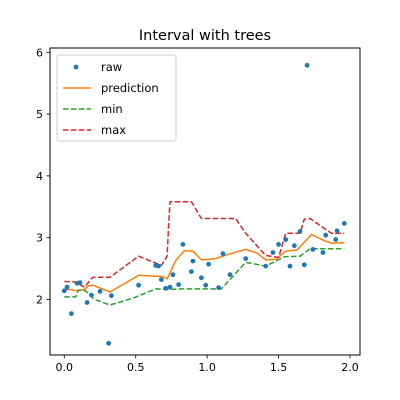 Image resolution: width=400 pixels, height=400 pixels. What do you see at coordinates (204, 263) in the screenshot?
I see `series-line-prediction` at bounding box center [204, 263].